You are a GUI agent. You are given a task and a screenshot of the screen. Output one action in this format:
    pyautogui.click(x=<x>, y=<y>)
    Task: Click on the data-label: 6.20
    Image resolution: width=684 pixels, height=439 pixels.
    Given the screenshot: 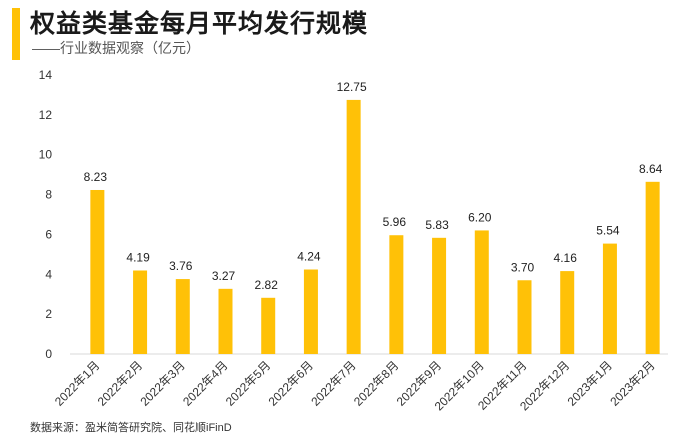 What is the action you would take?
    pyautogui.click(x=480, y=217)
    